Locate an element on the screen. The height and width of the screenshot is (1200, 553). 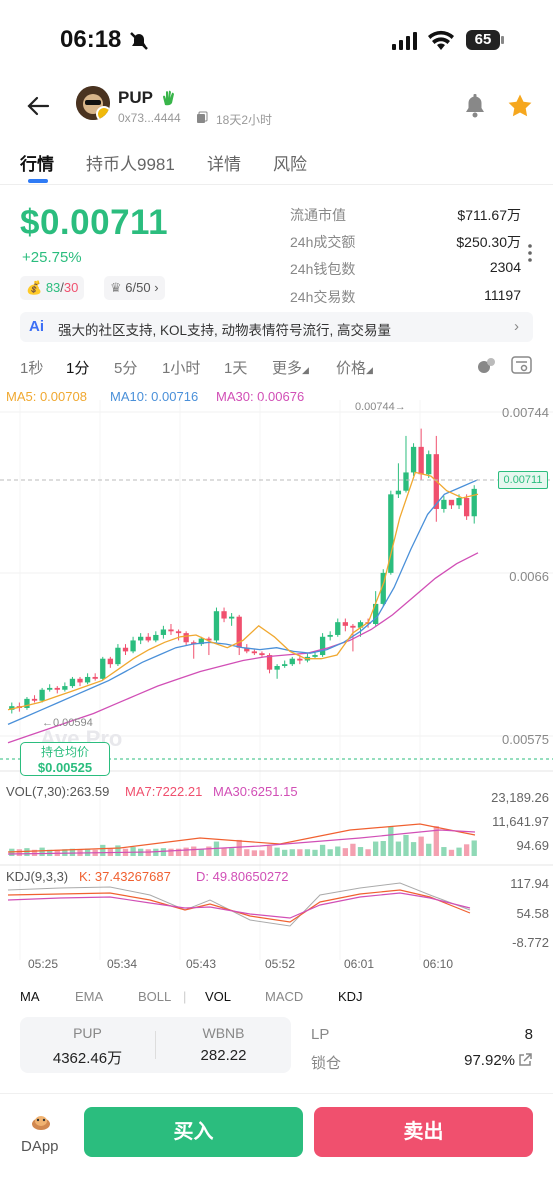
indicator-macd: MACD is located at coordinates (284, 996).